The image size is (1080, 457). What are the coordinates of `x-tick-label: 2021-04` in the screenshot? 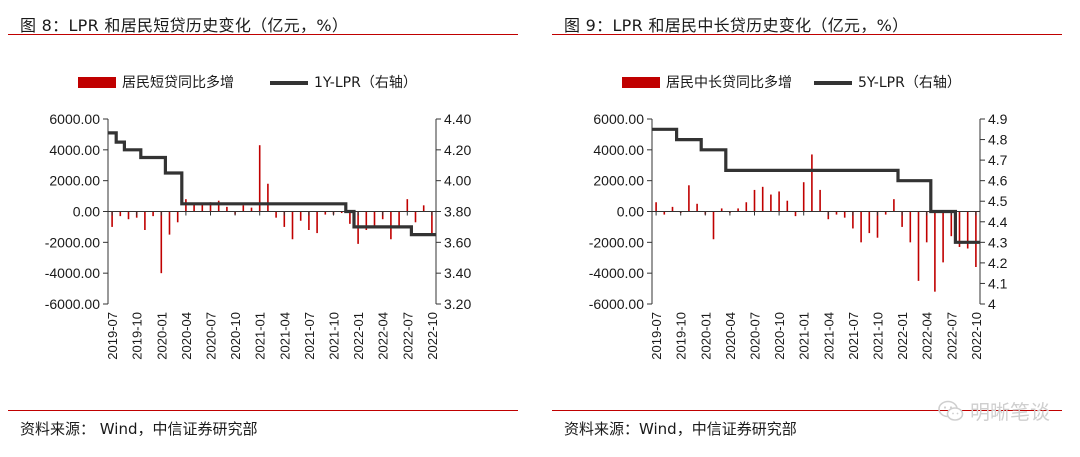 It's located at (828, 336).